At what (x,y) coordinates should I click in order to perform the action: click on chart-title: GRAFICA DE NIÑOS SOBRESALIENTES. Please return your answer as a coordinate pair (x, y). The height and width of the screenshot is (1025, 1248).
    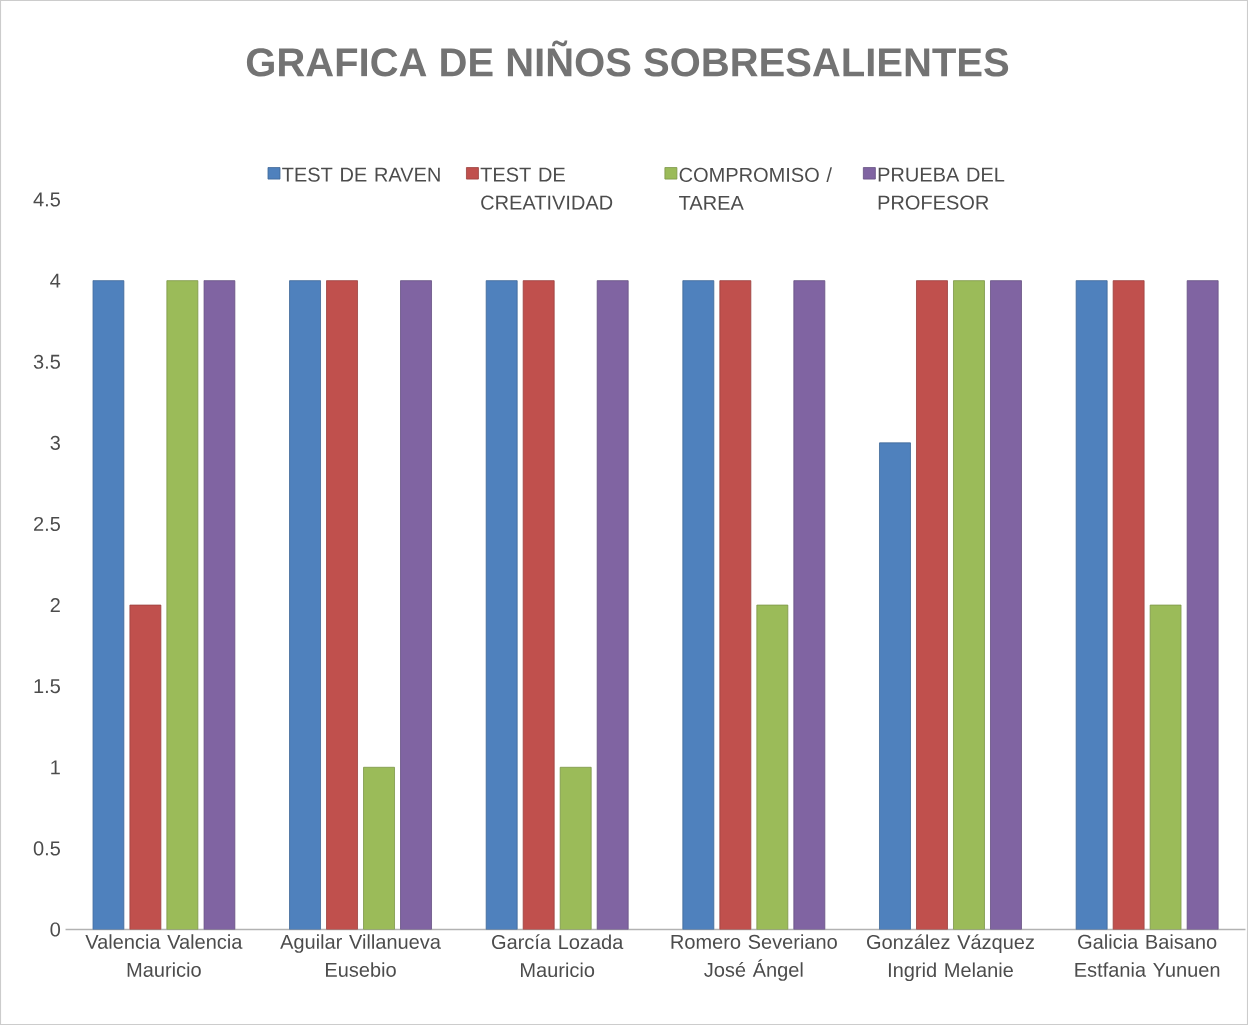
    Looking at the image, I should click on (627, 58).